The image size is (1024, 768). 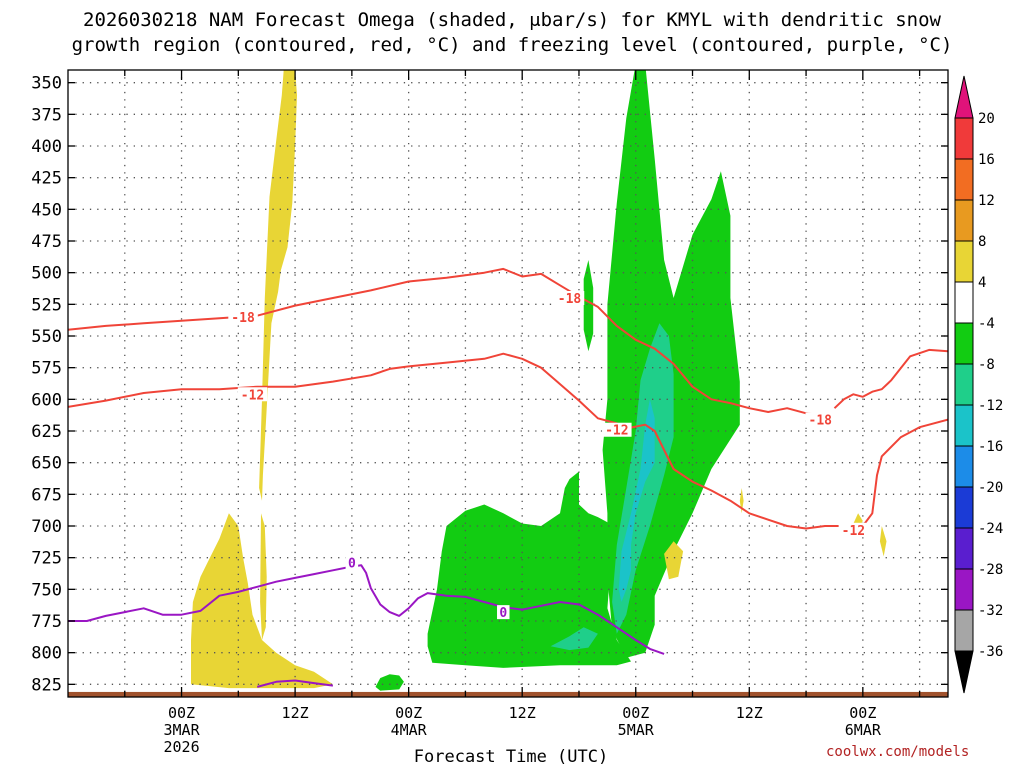 I want to click on colorbar-label: -4, so click(x=986, y=324).